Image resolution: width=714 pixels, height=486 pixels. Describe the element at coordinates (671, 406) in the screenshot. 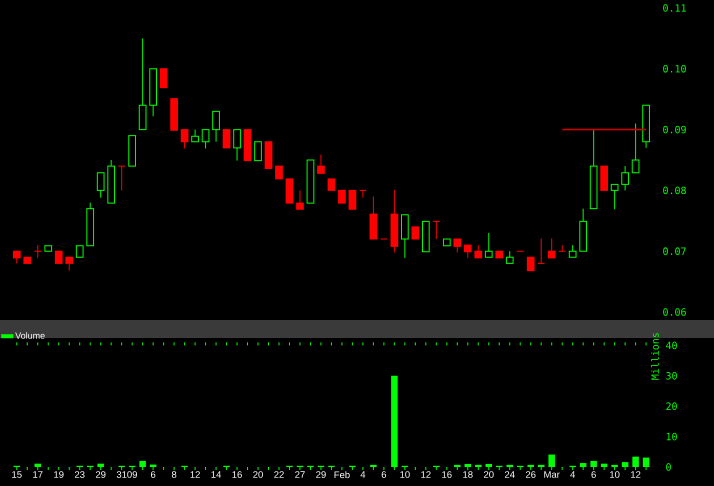

I see `y-tick-label: 20` at that location.